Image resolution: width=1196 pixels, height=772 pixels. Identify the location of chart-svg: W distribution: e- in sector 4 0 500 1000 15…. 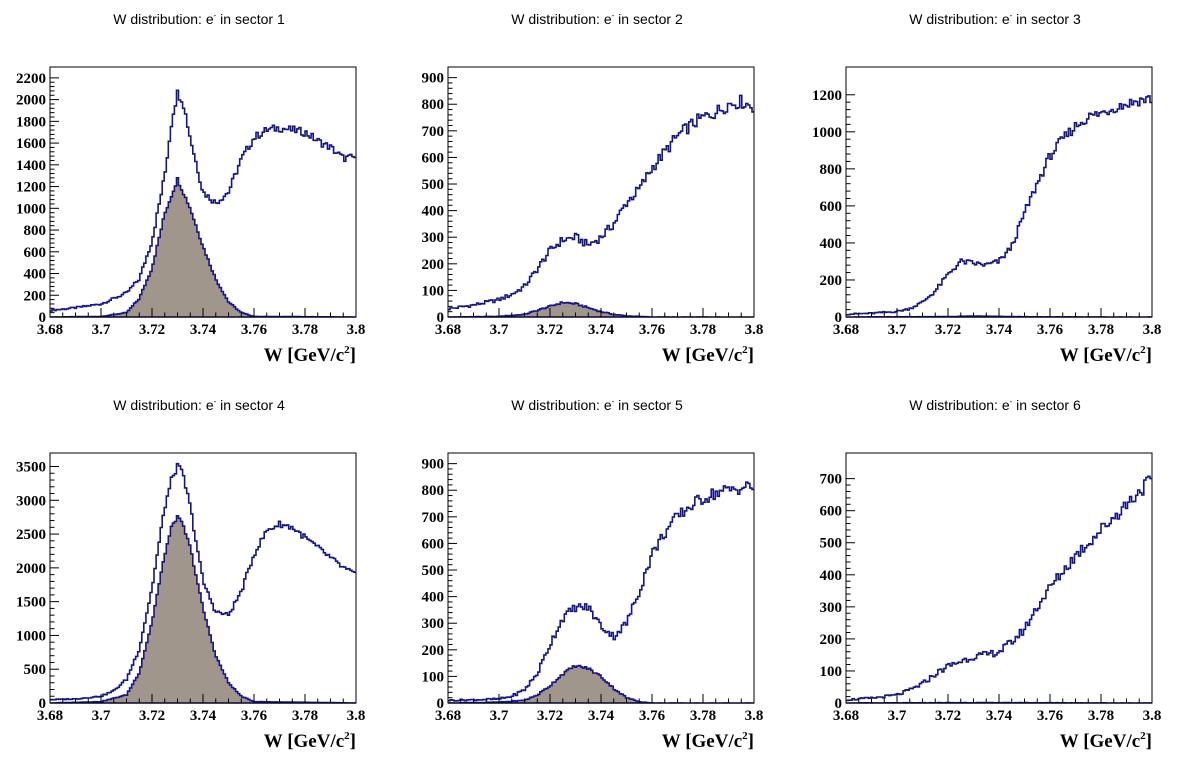
(191, 574).